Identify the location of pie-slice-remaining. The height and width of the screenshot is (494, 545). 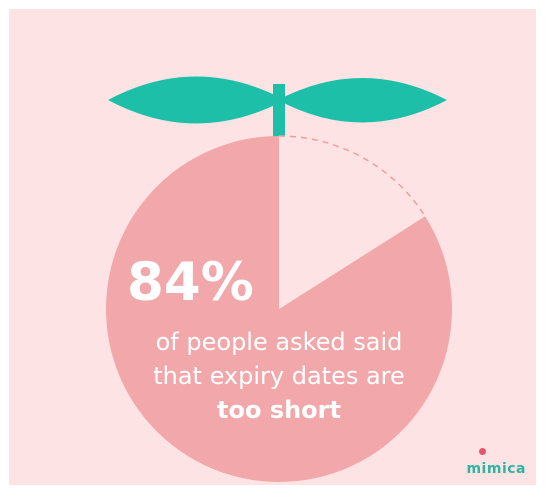
(352, 222).